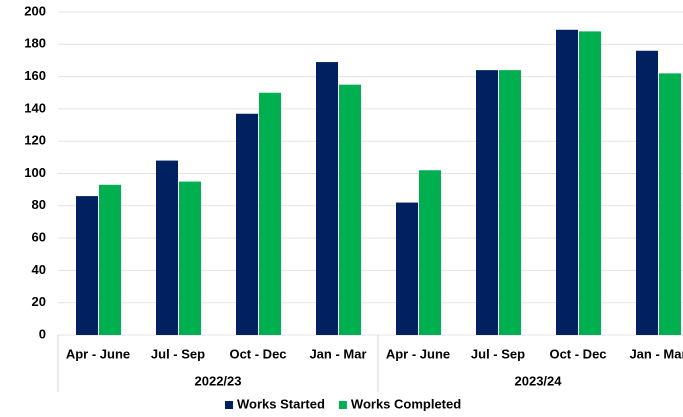 This screenshot has height=417, width=683. Describe the element at coordinates (39, 237) in the screenshot. I see `y-tick-label: 60` at that location.